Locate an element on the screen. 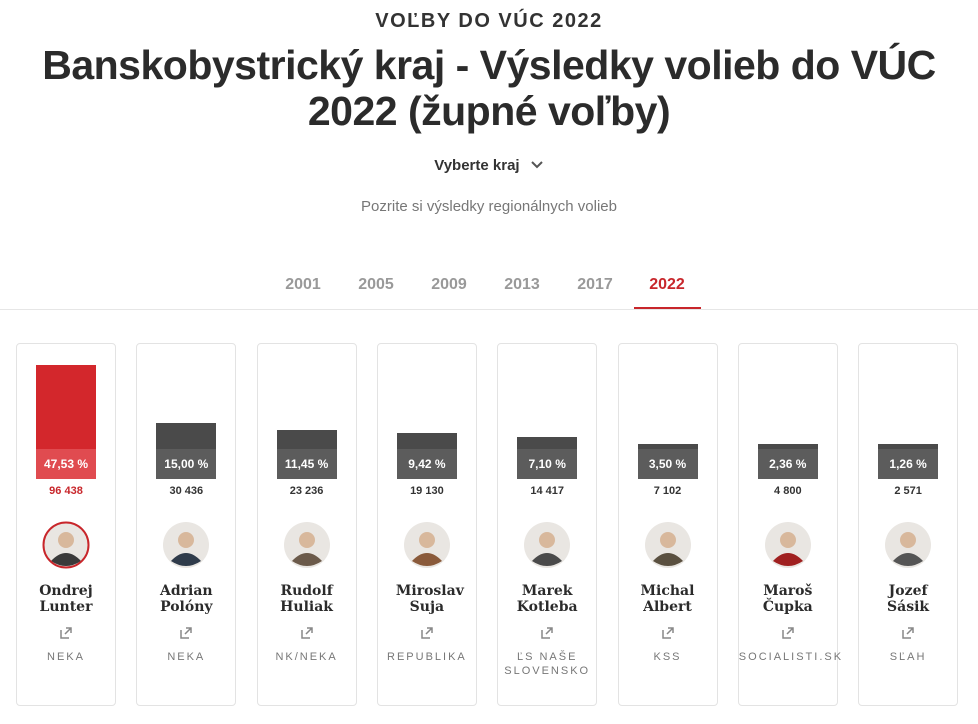  year-tab: 2005 is located at coordinates (376, 284).